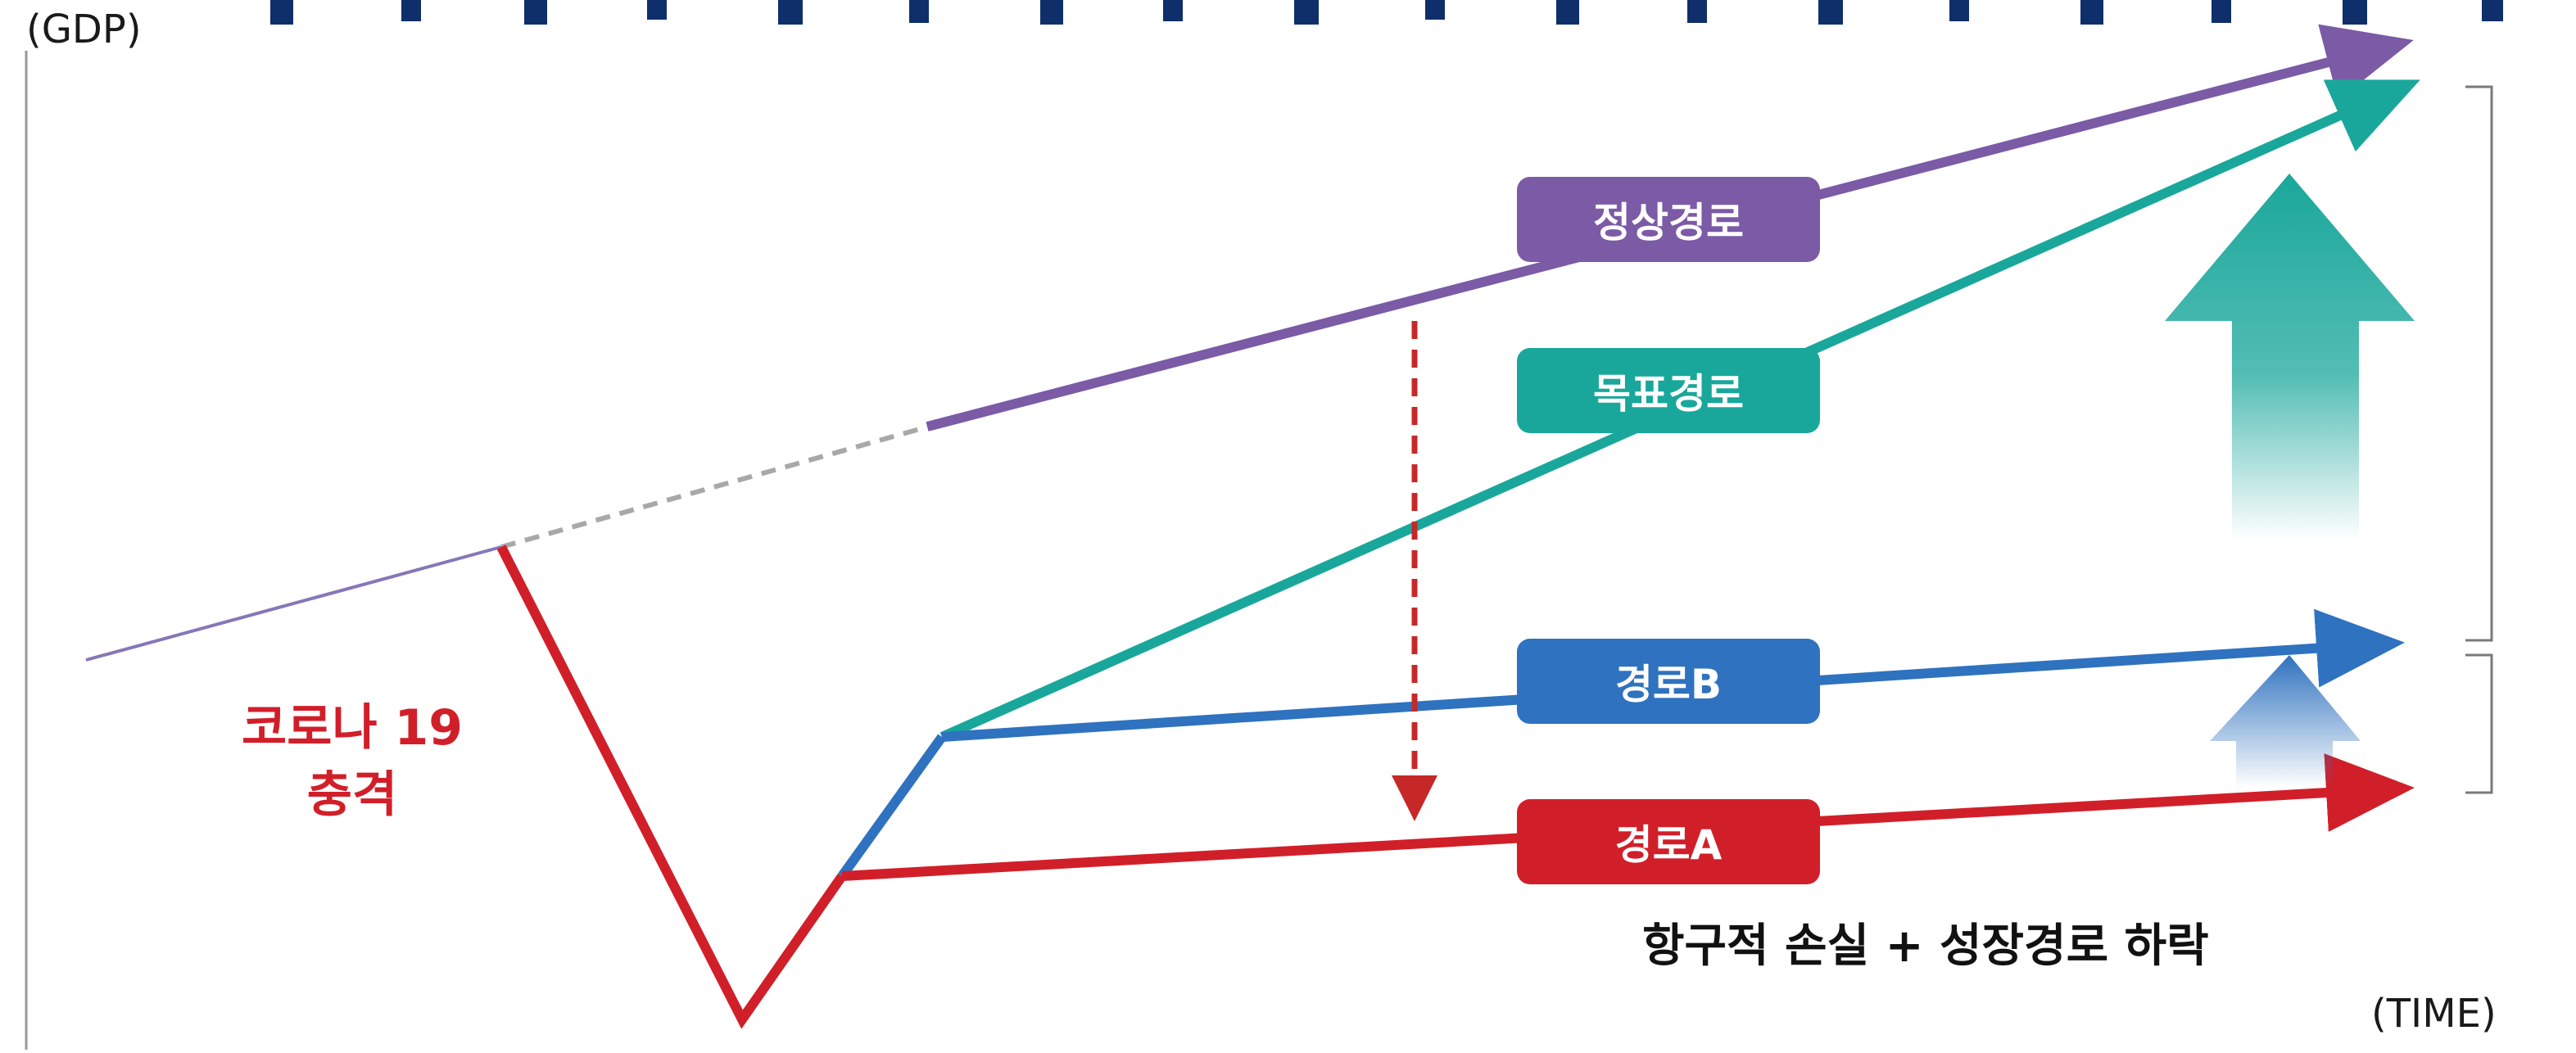 This screenshot has width=2576, height=1053. What do you see at coordinates (713, 487) in the screenshot?
I see `dashed-trend-line` at bounding box center [713, 487].